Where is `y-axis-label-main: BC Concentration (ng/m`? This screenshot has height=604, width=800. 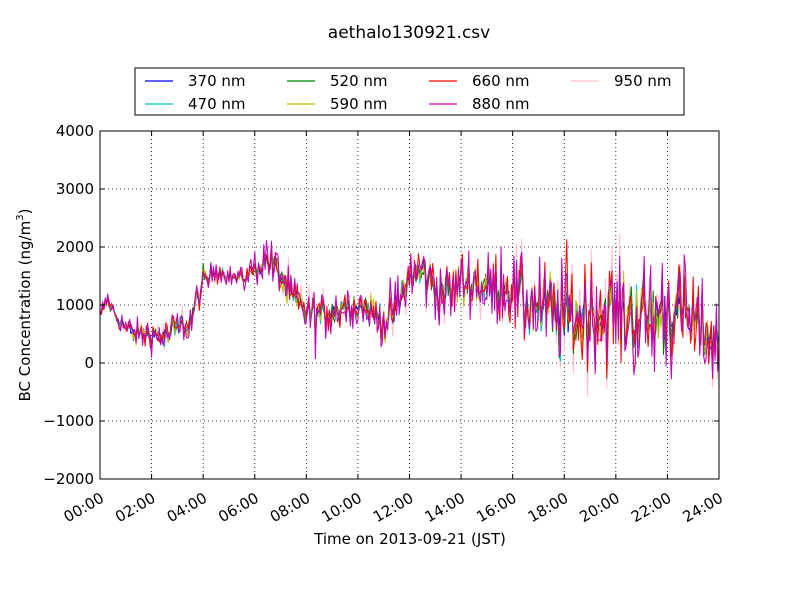 y-axis-label-main: BC Concentration (ng/m is located at coordinates (25, 311).